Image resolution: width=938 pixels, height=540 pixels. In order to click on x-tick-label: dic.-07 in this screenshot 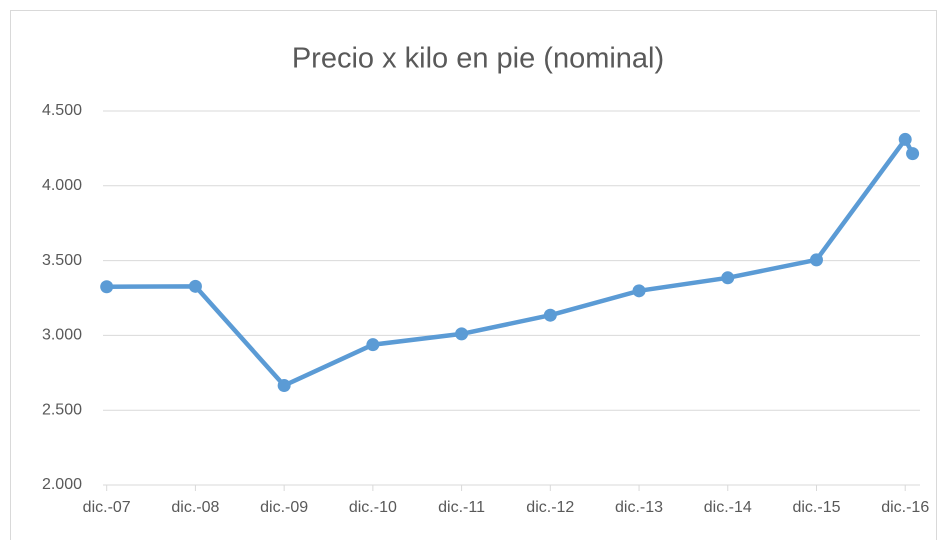, I will do `click(107, 507)`.